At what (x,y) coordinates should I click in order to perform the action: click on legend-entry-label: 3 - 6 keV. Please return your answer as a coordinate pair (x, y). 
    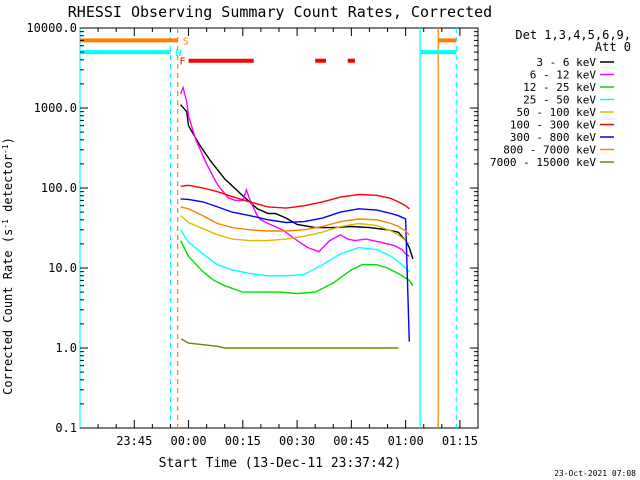
    Looking at the image, I should click on (566, 62).